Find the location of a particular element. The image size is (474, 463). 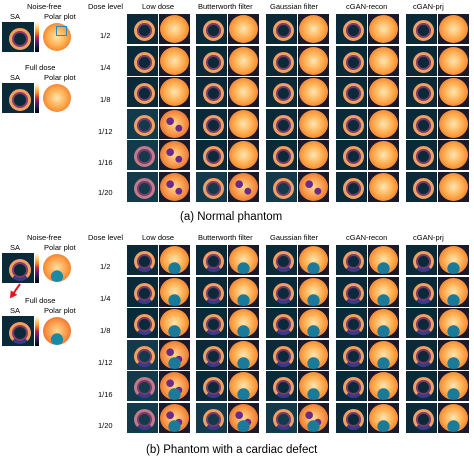

dose-label: 1/16 is located at coordinates (105, 162).